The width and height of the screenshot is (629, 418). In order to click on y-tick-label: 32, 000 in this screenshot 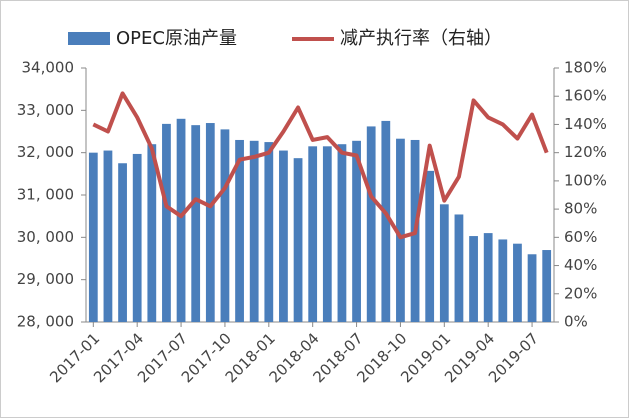, I will do `click(45, 152)`.